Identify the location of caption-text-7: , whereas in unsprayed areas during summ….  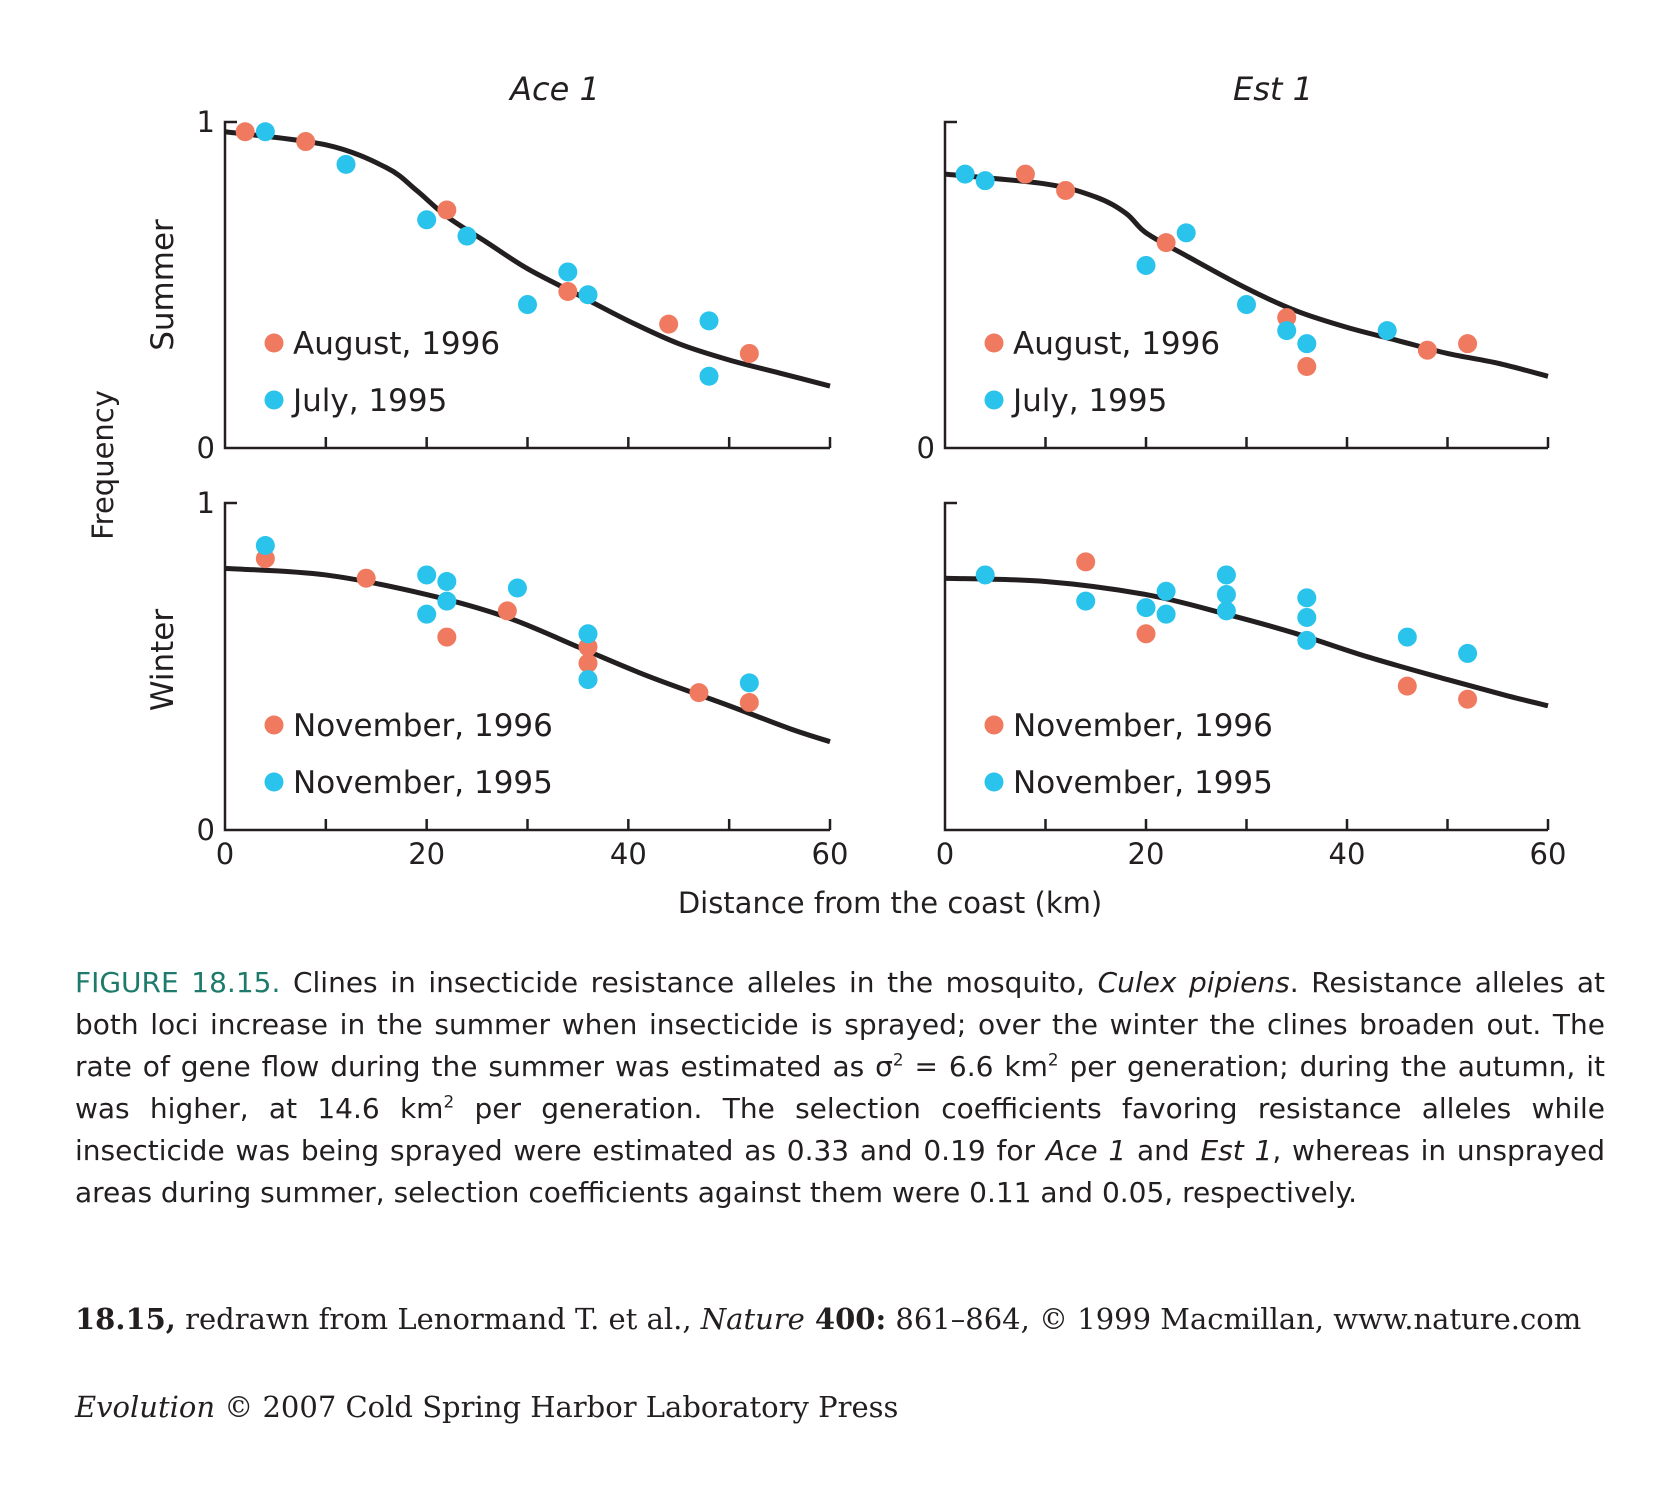
(840, 1171).